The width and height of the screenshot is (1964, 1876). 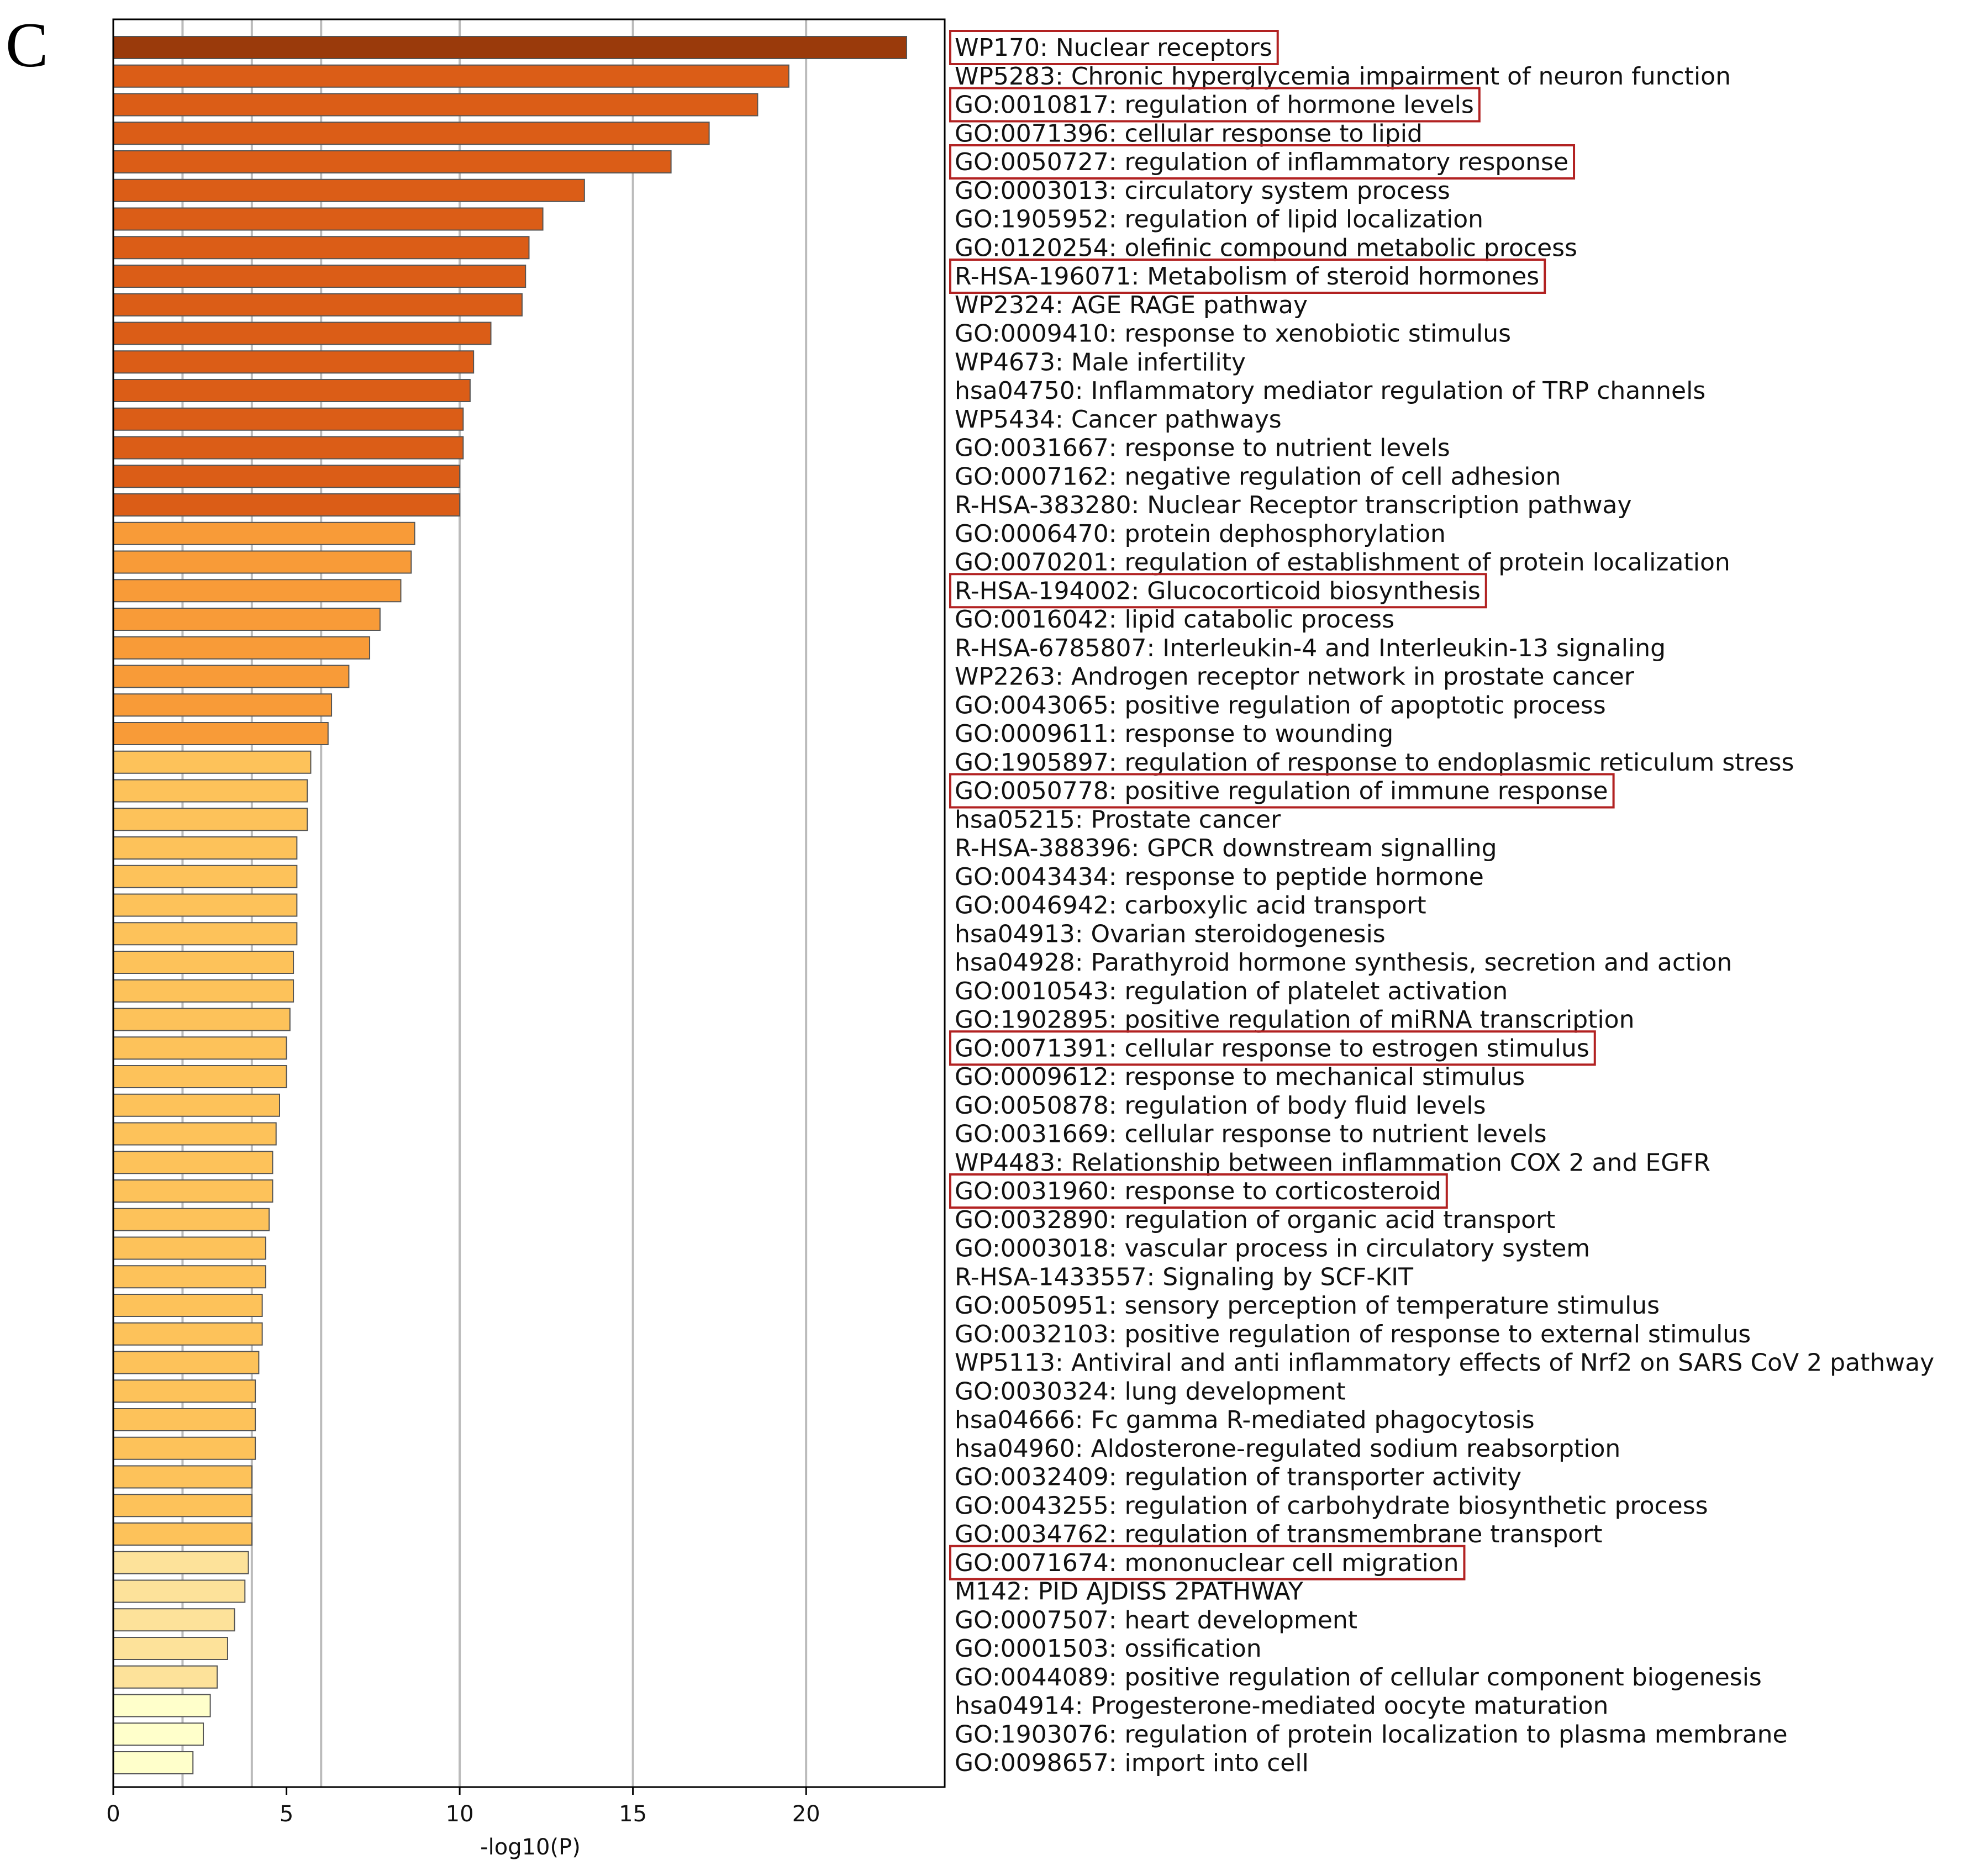 I want to click on term-label: GO:0043434: response to peptide hormone, so click(x=1219, y=877).